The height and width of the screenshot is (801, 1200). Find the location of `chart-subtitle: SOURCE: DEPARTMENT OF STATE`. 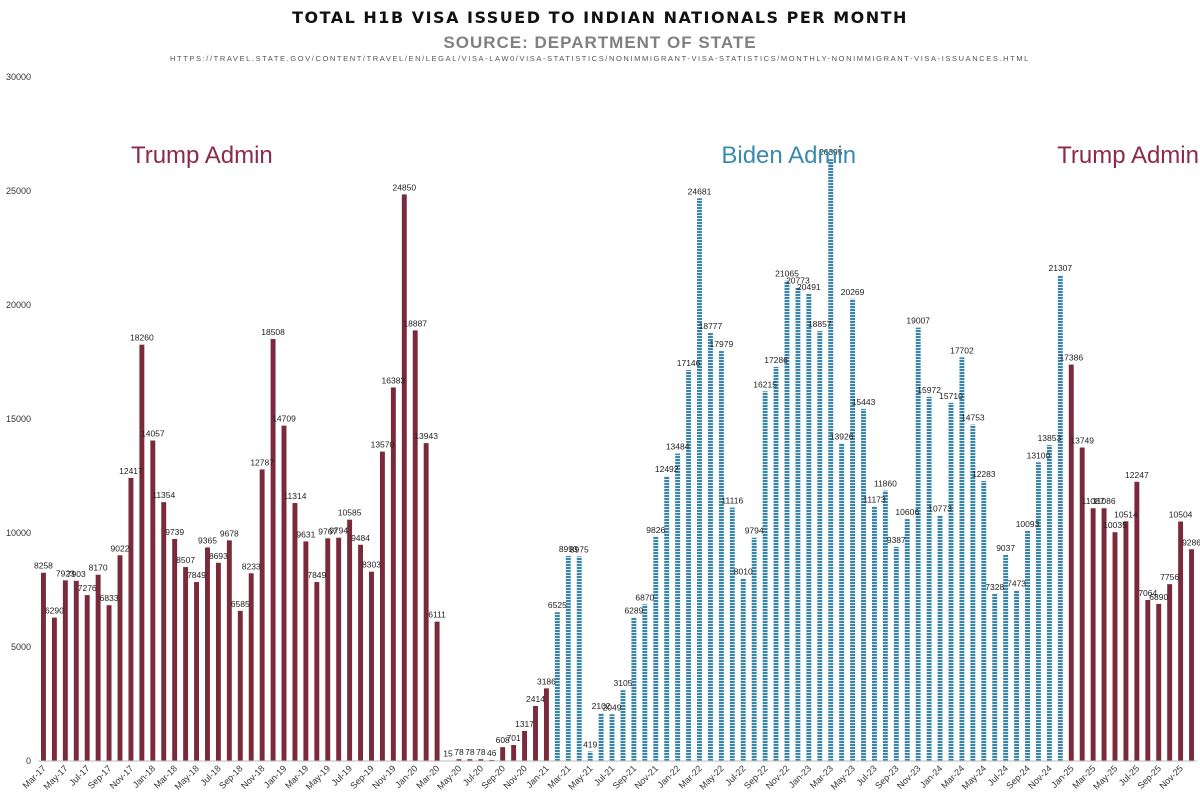

chart-subtitle: SOURCE: DEPARTMENT OF STATE is located at coordinates (600, 42).